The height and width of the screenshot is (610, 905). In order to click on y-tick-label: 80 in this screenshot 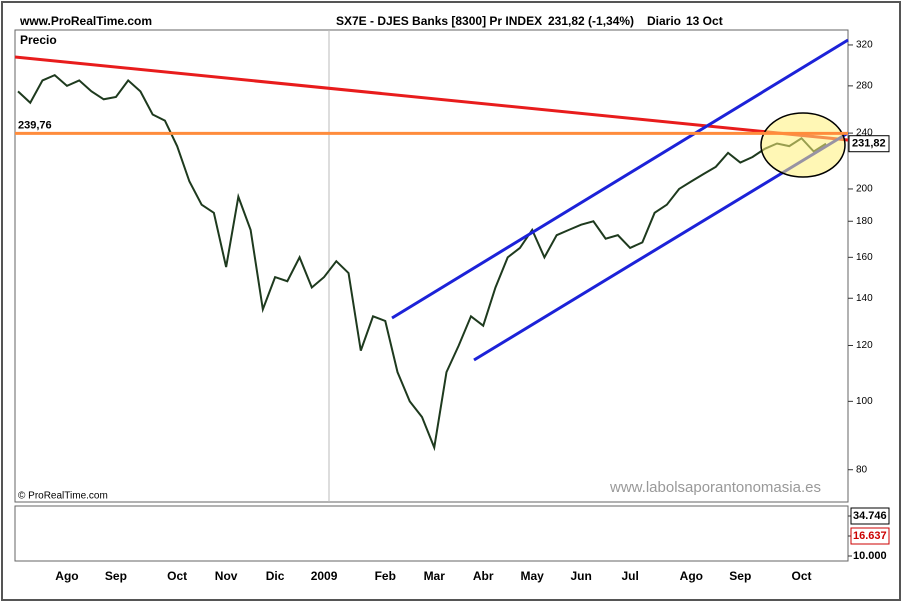, I will do `click(862, 469)`.